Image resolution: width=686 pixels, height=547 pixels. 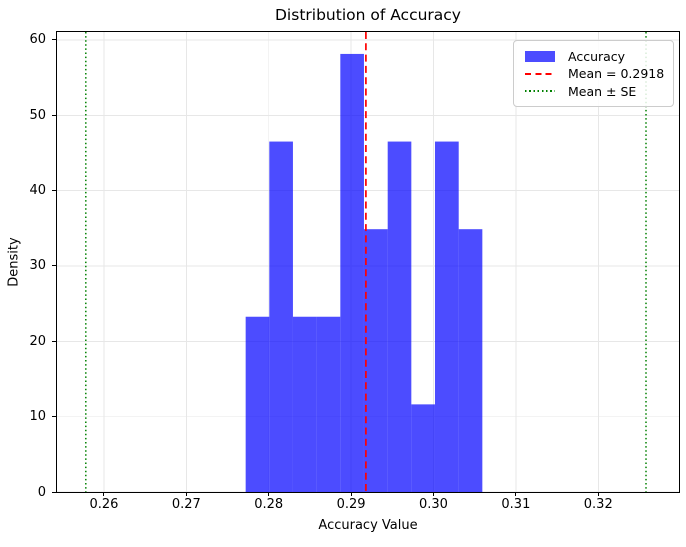 I want to click on y-tick-label: 20, so click(x=37, y=341).